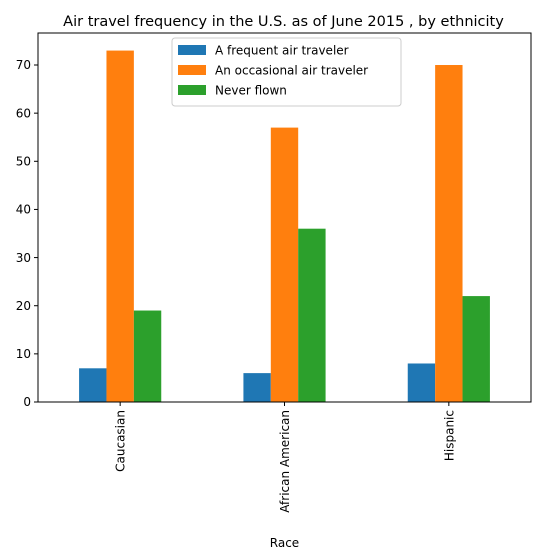  Describe the element at coordinates (284, 543) in the screenshot. I see `x-axis-label: Race` at that location.